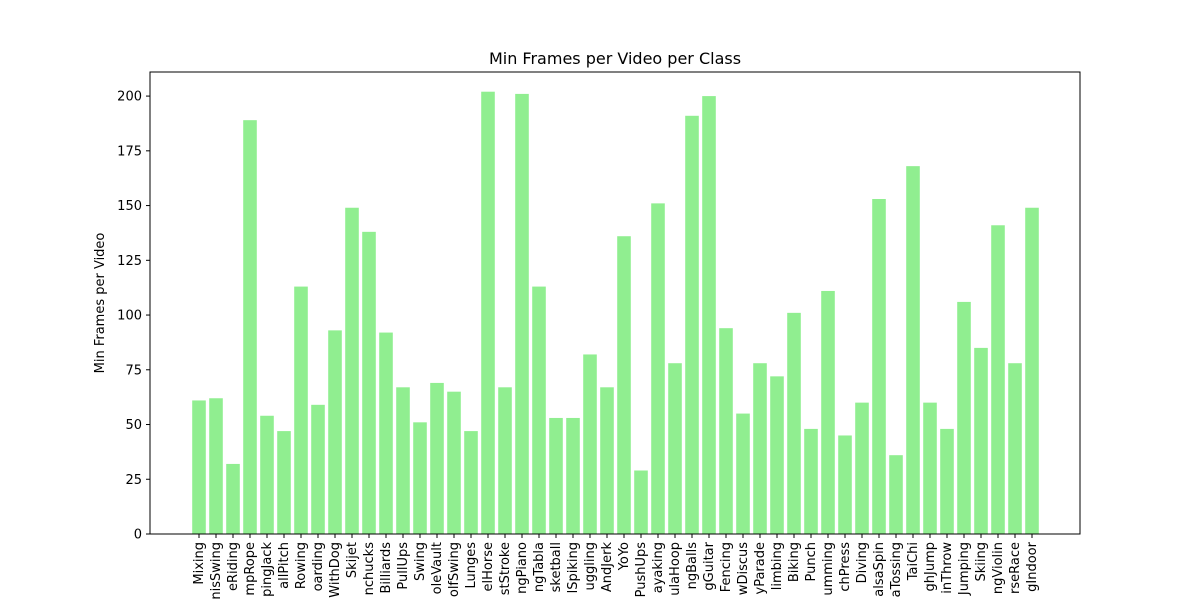 The height and width of the screenshot is (600, 1200). Describe the element at coordinates (129, 97) in the screenshot. I see `y-tick-label: 200` at that location.